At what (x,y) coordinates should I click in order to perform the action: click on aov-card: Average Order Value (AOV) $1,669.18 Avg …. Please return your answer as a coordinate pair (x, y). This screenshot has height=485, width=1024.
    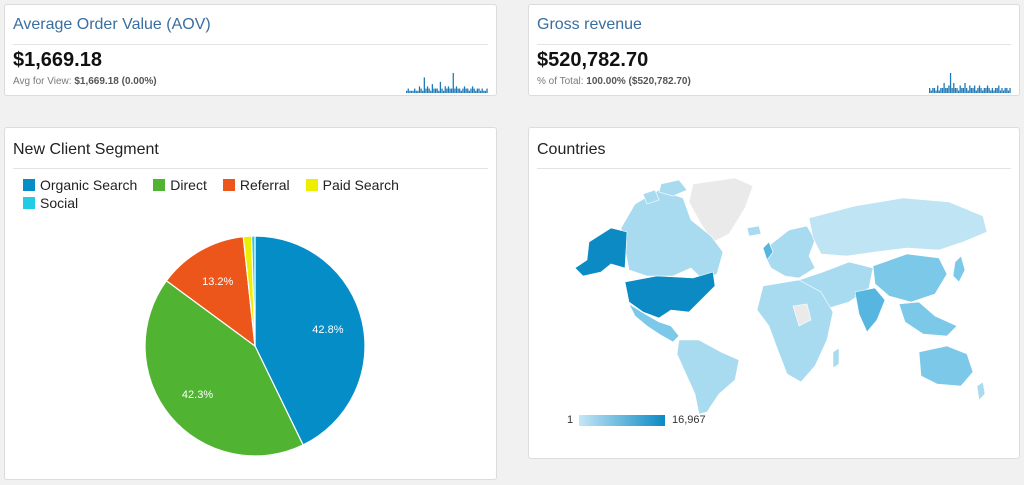
    Looking at the image, I should click on (250, 50).